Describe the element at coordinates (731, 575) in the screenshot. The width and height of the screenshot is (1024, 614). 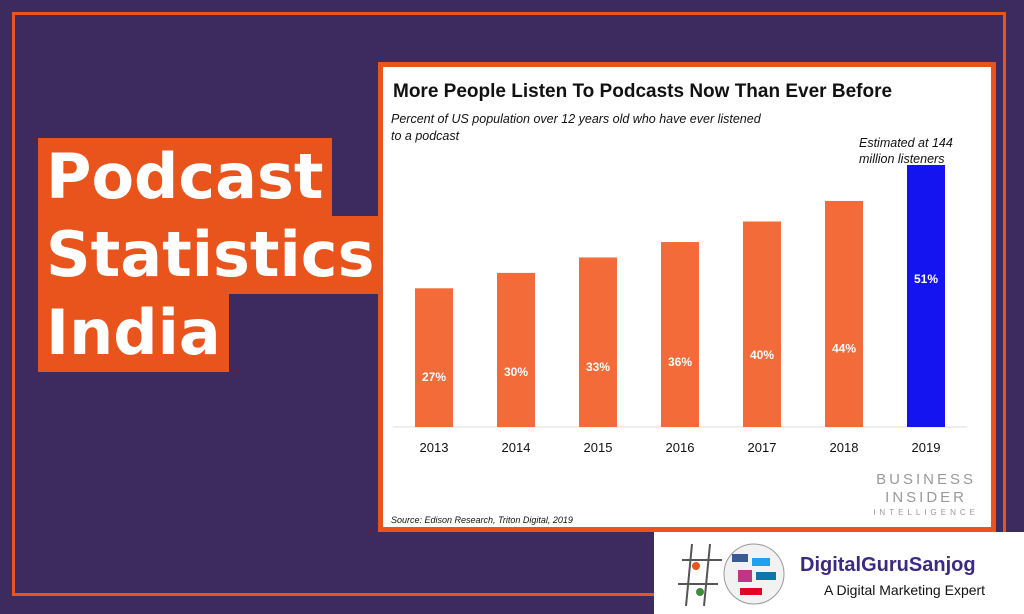
I see `hashtag-social-icon` at that location.